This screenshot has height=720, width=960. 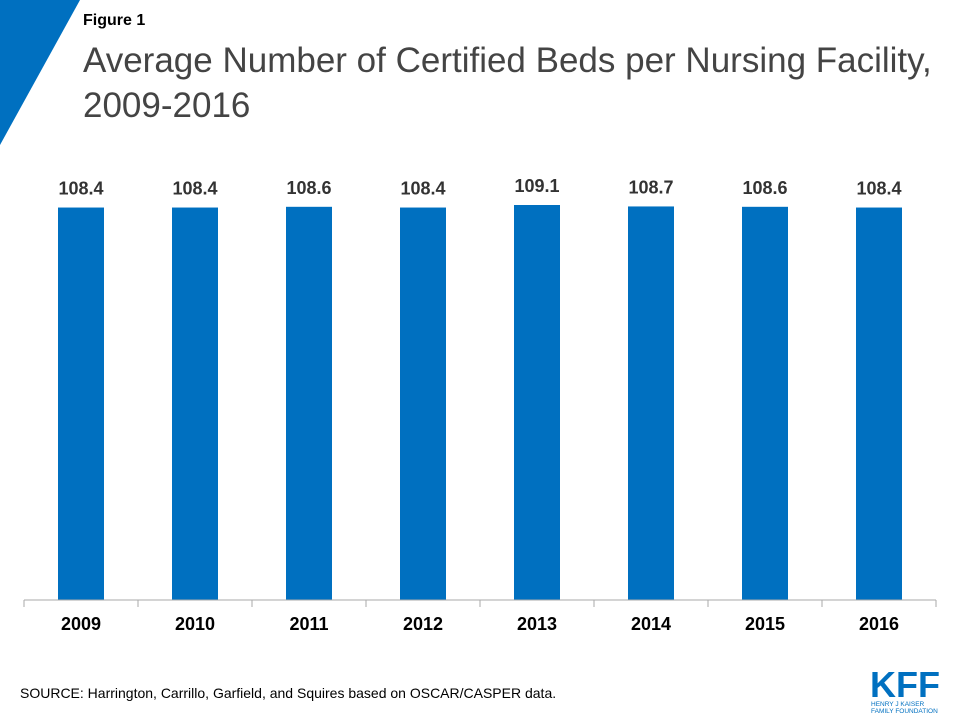 I want to click on x-tick-label-2009: 2009, so click(x=81, y=624).